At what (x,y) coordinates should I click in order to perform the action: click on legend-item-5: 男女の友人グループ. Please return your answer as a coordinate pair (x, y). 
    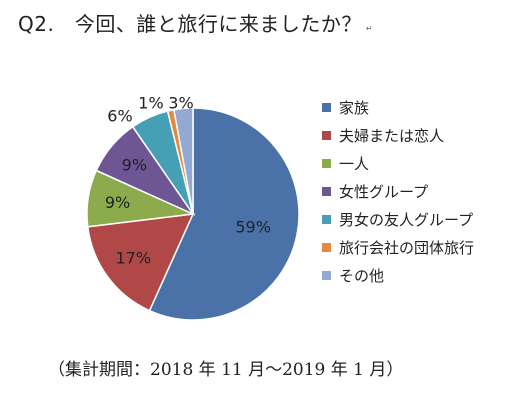
    Looking at the image, I should click on (398, 219).